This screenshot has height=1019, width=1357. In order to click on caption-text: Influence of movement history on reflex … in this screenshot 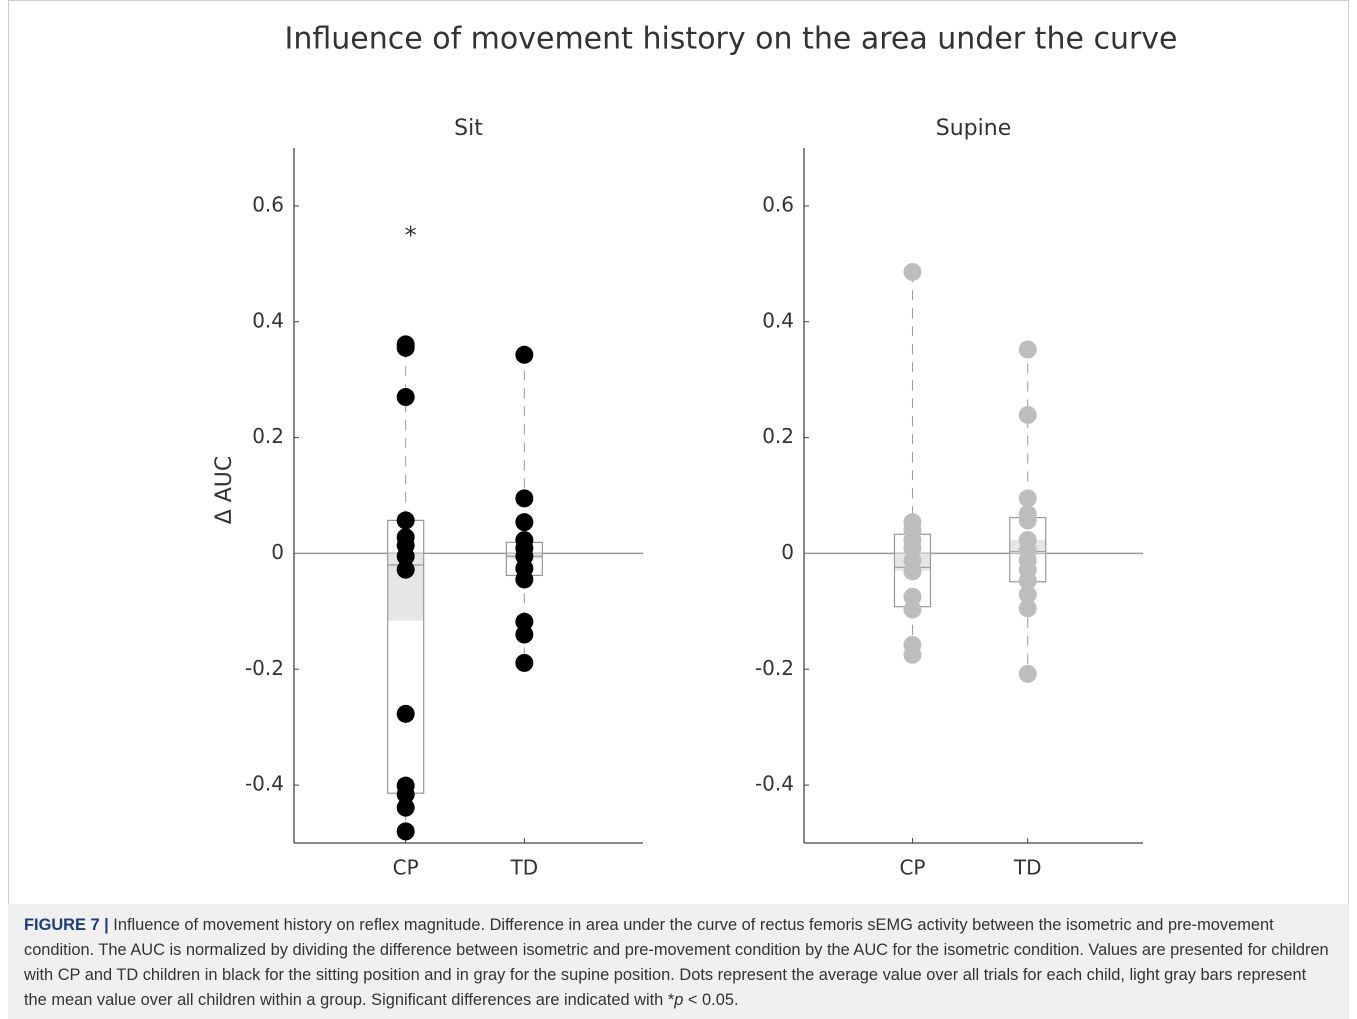, I will do `click(676, 962)`.